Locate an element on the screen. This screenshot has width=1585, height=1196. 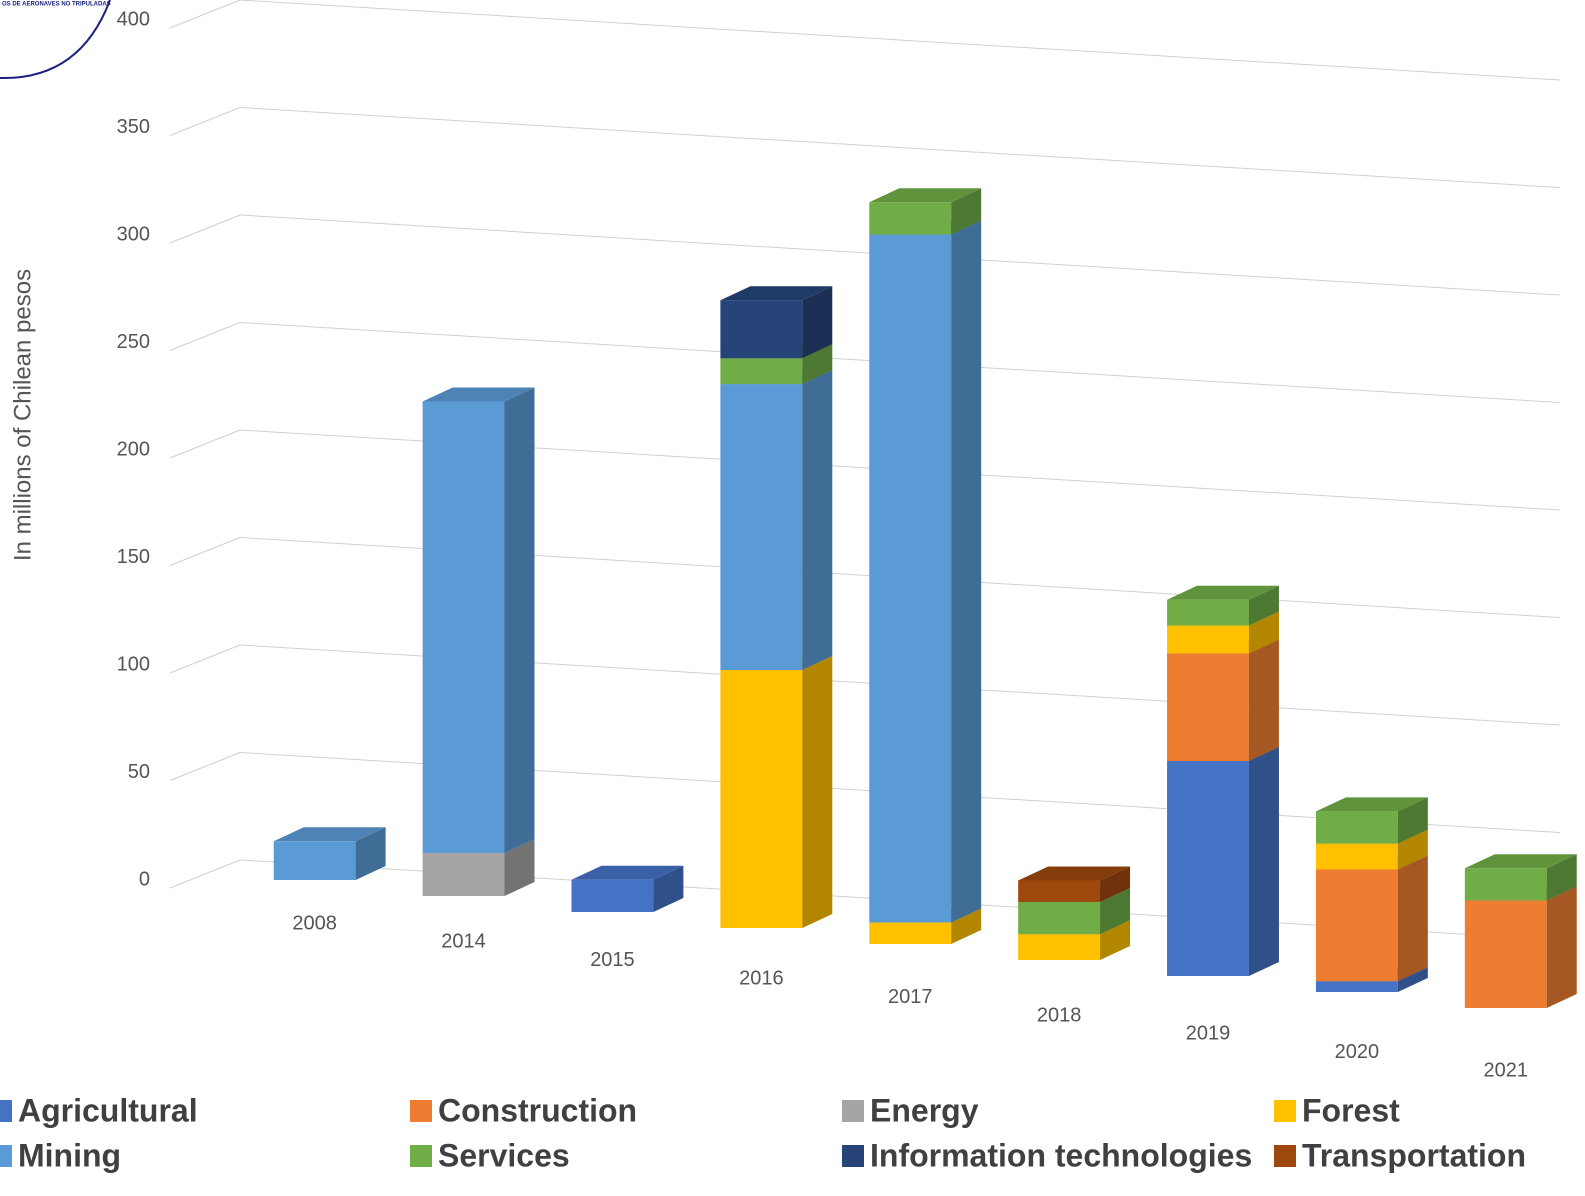
y-tick-label: 200 is located at coordinates (133, 449).